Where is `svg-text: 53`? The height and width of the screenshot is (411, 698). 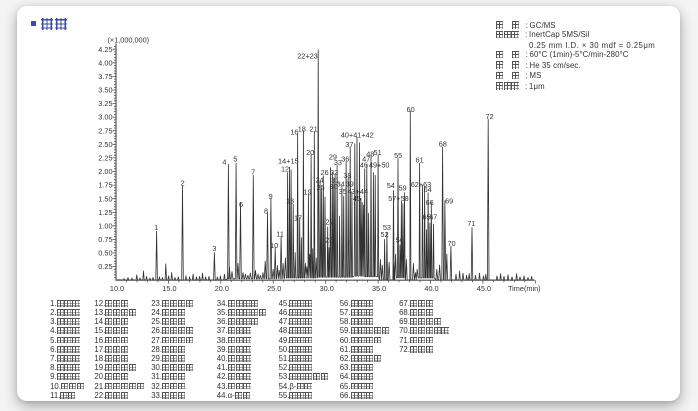
svg-text: 53 is located at coordinates (387, 227).